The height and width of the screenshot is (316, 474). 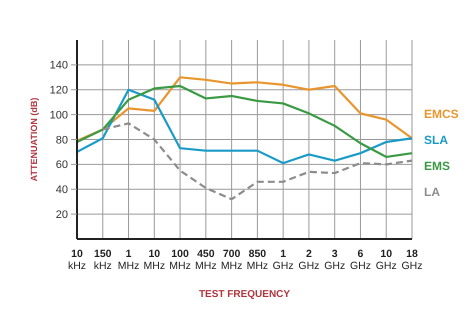 What do you see at coordinates (432, 191) in the screenshot?
I see `text: LA` at bounding box center [432, 191].